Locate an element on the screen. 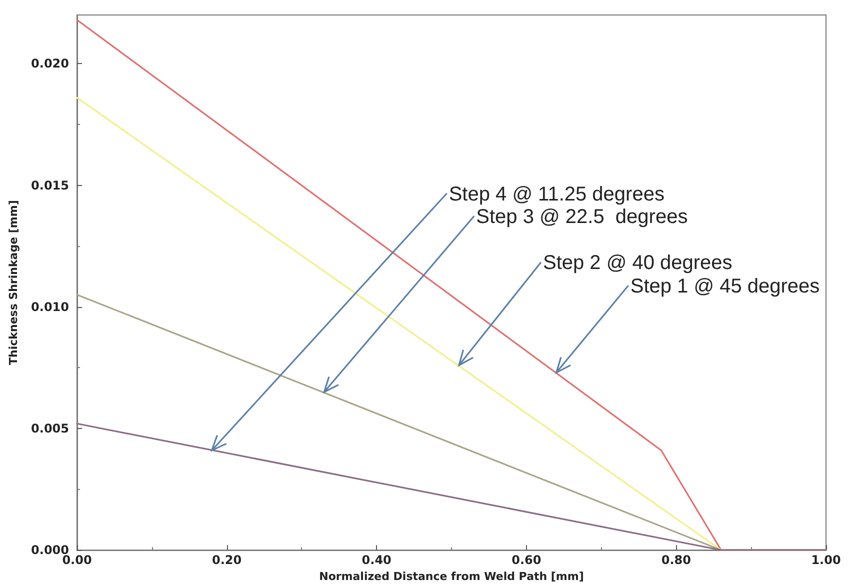 The image size is (863, 587). x-tick-label: 0.60 is located at coordinates (527, 560).